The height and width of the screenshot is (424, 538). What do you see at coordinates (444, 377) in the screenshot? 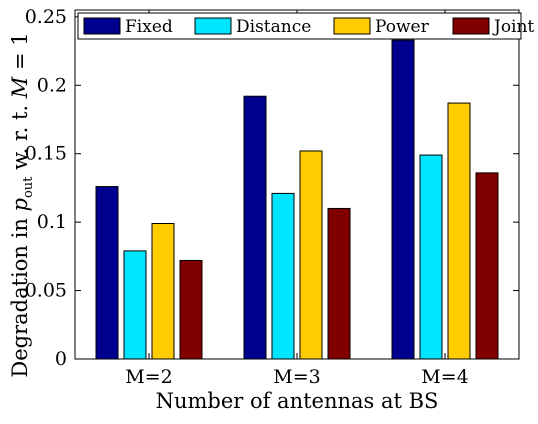
I see `x-tick-label: M=4` at bounding box center [444, 377].